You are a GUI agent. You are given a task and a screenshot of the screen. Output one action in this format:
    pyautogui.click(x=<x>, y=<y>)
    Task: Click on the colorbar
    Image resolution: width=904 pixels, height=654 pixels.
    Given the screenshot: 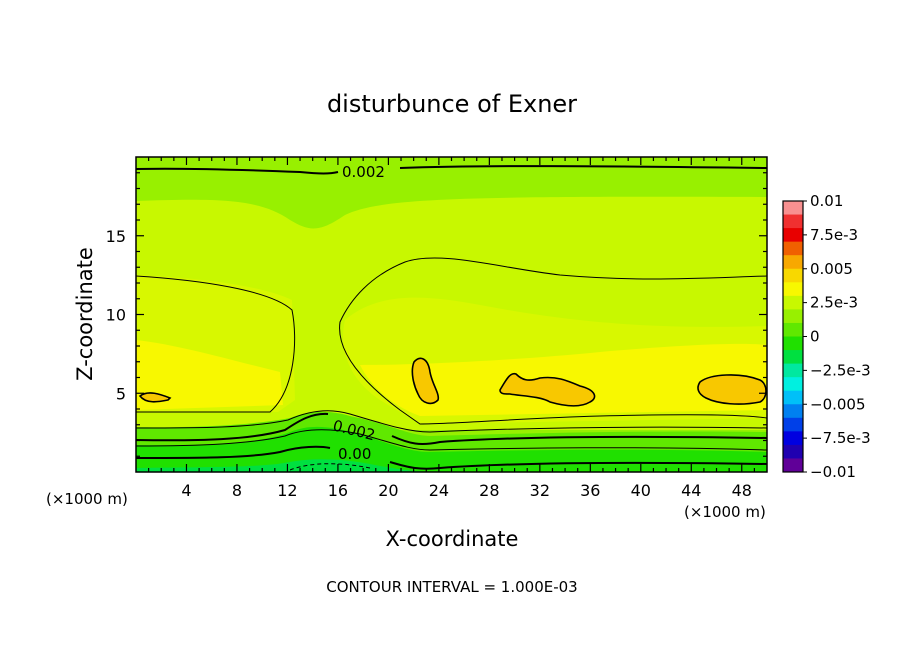 What is the action you would take?
    pyautogui.click(x=794, y=336)
    